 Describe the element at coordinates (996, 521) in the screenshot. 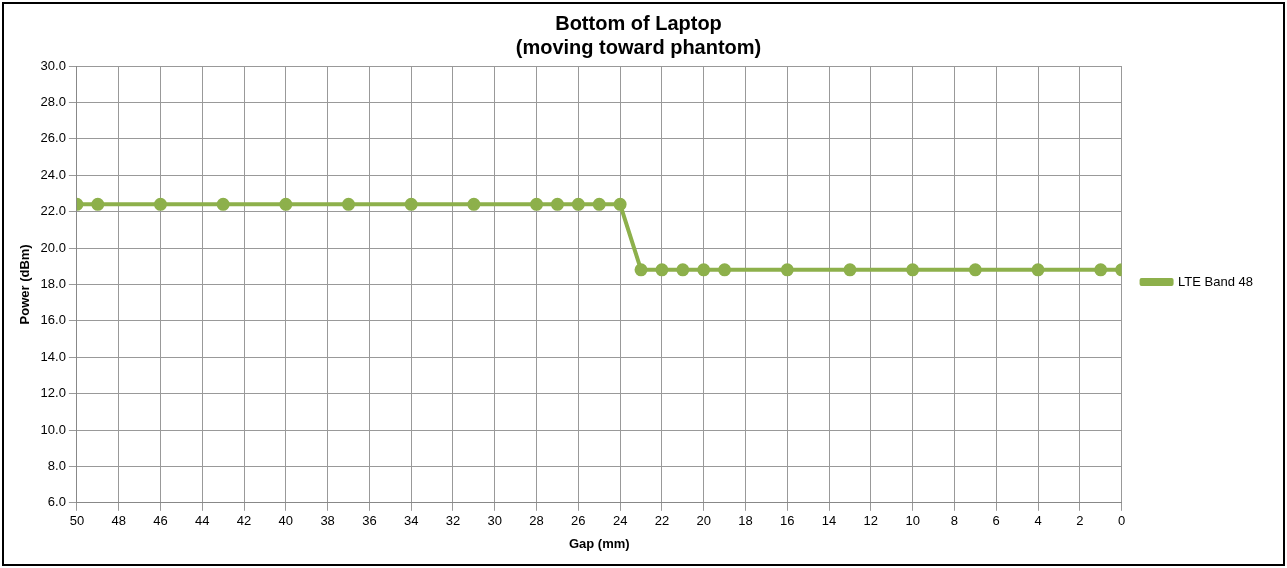

I see `x-tick-label: 6` at that location.